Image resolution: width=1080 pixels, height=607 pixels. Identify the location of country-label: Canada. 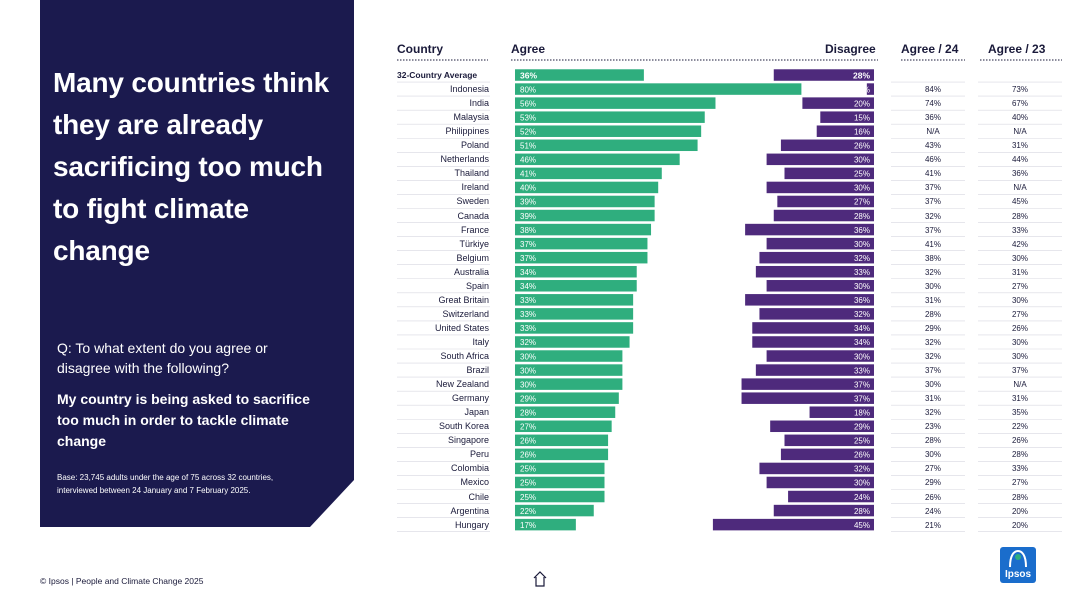
(473, 215).